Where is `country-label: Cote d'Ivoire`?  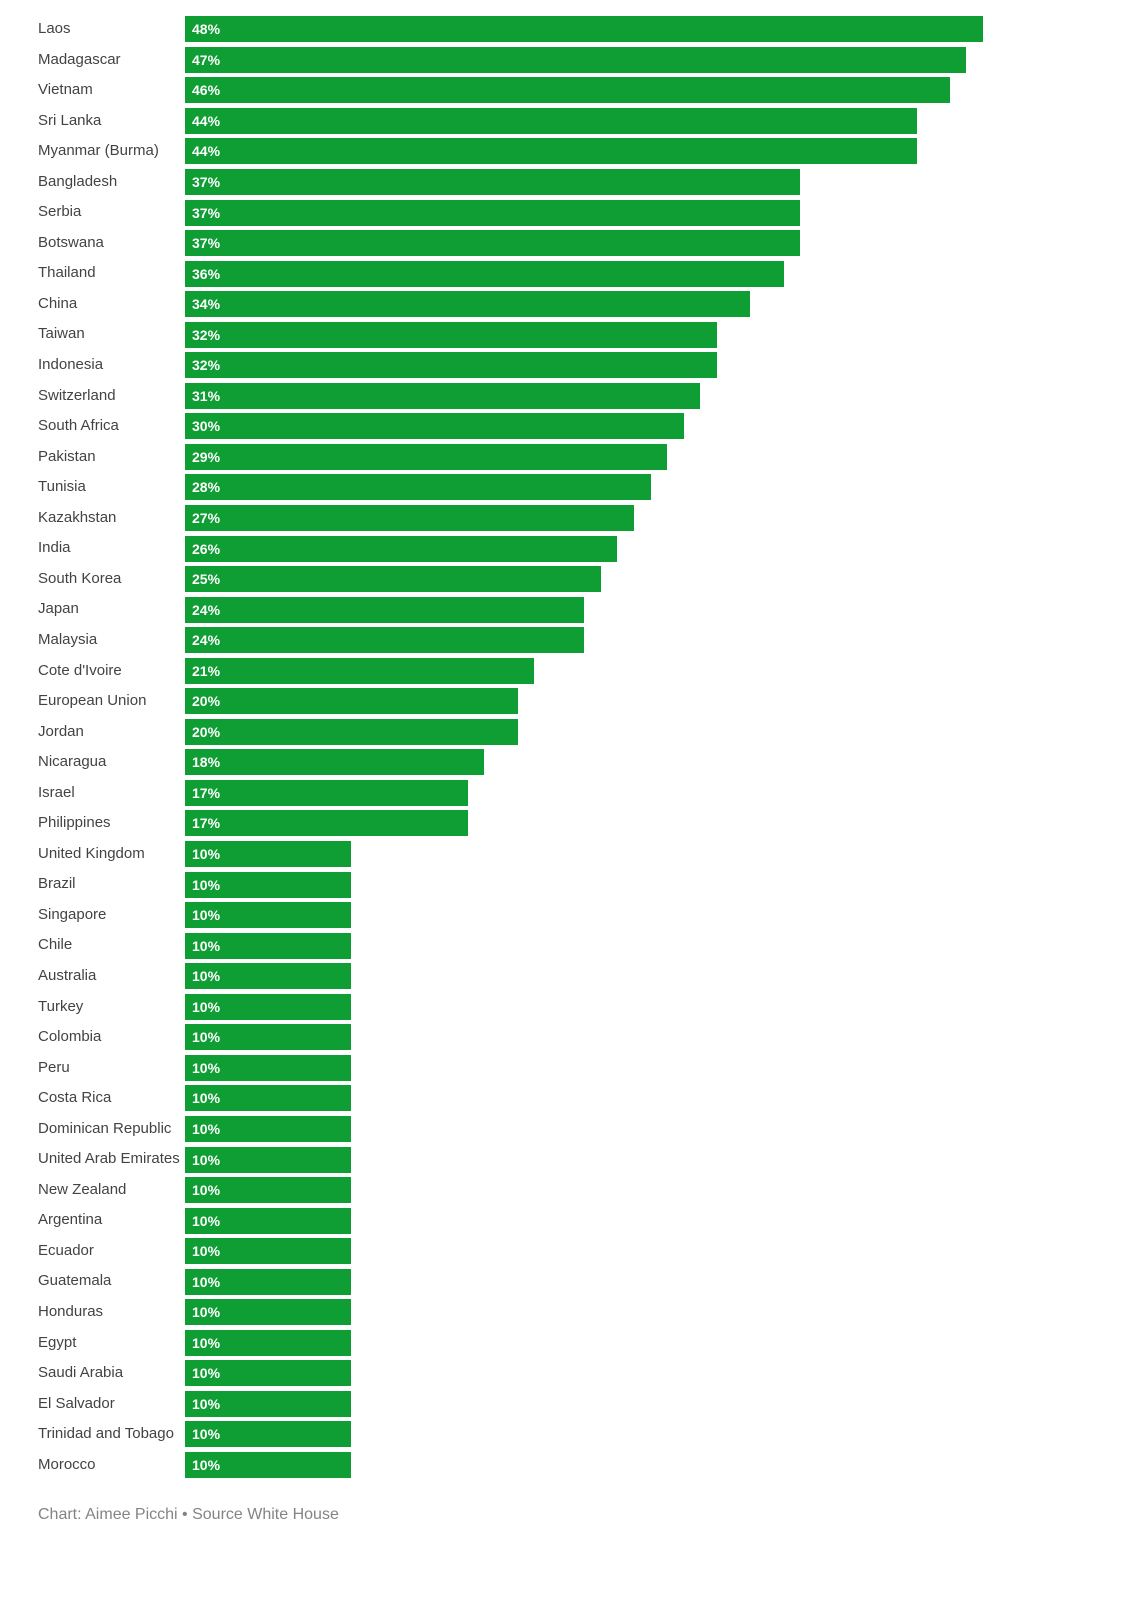 country-label: Cote d'Ivoire is located at coordinates (80, 670).